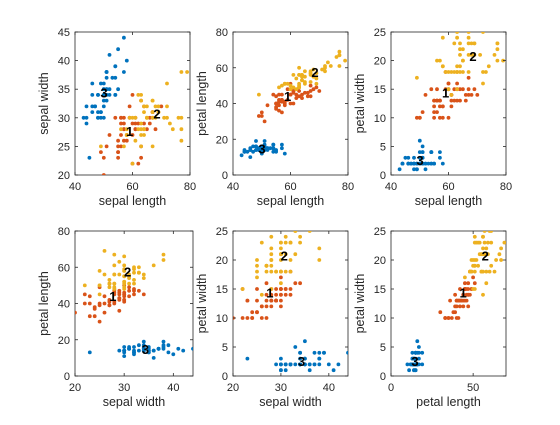 This screenshot has height=425, width=560. I want to click on centroid-label-3: 3, so click(301, 361).